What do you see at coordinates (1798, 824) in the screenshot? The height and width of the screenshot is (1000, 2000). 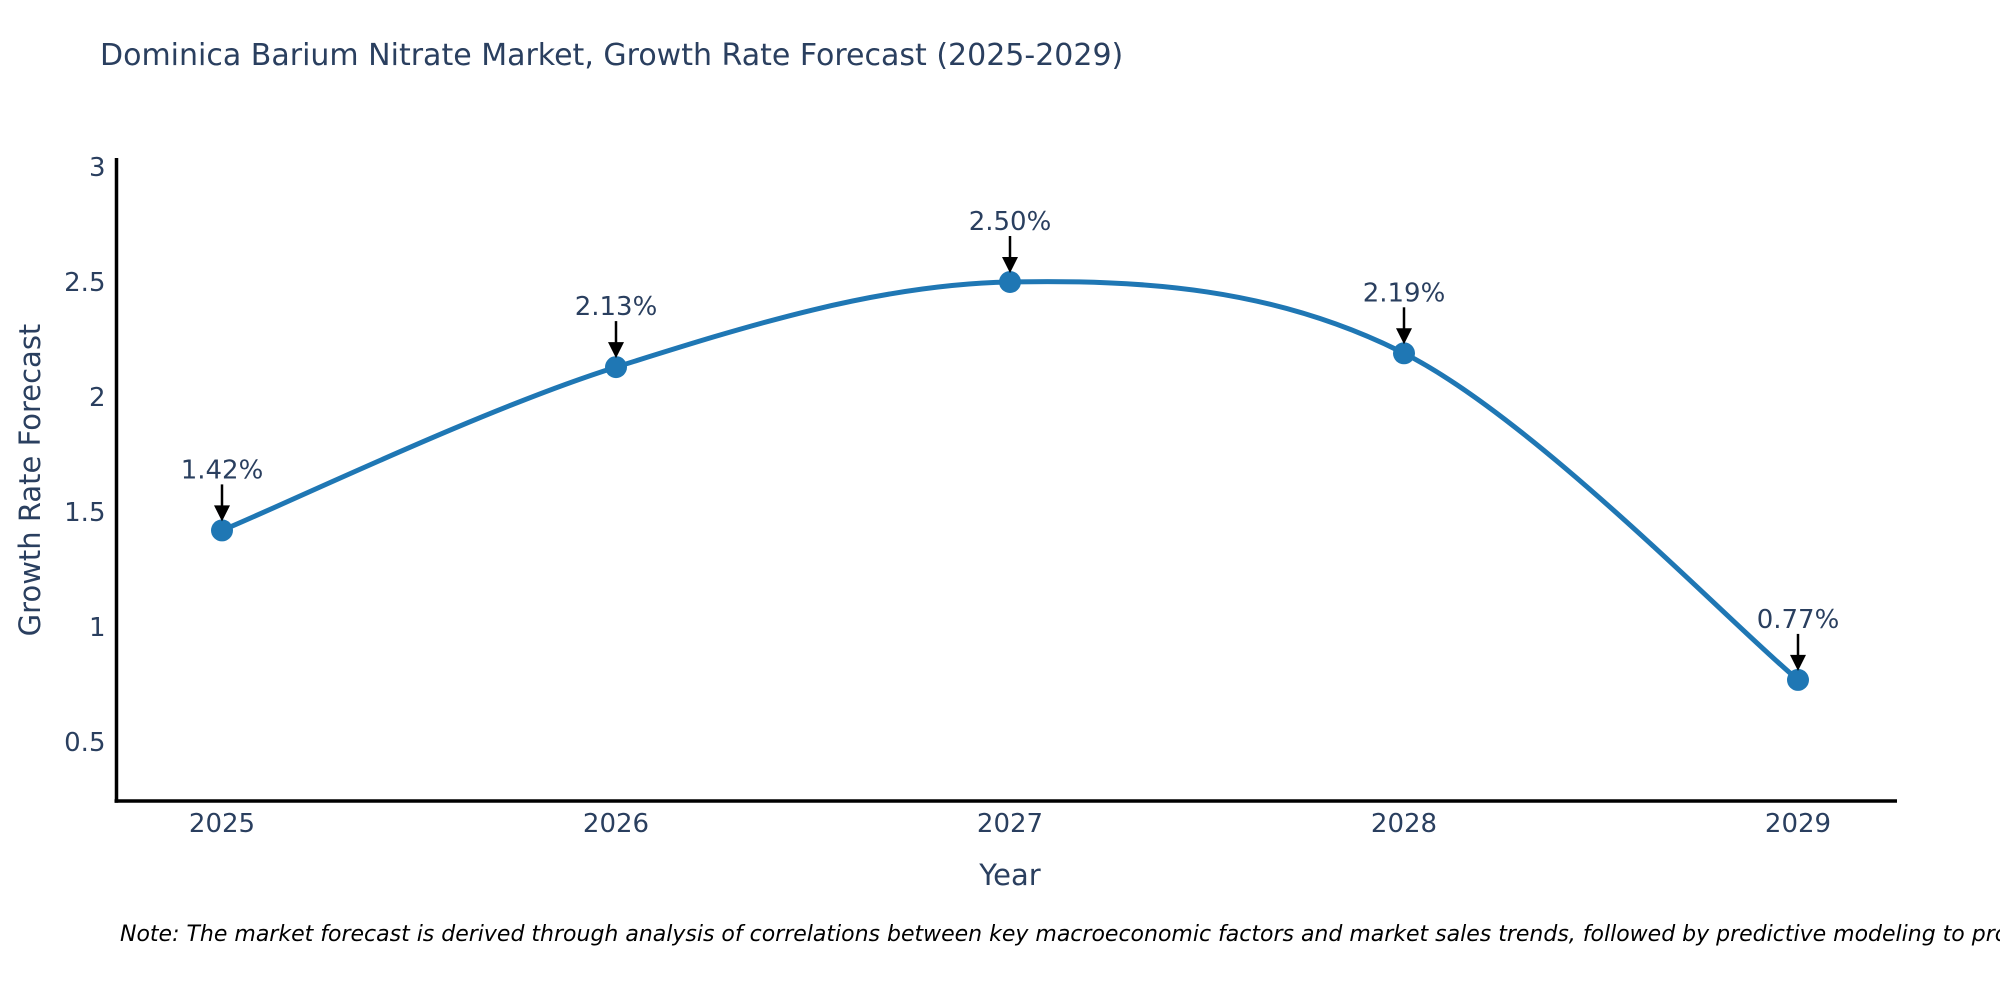 I see `x-tick-label: 2029` at bounding box center [1798, 824].